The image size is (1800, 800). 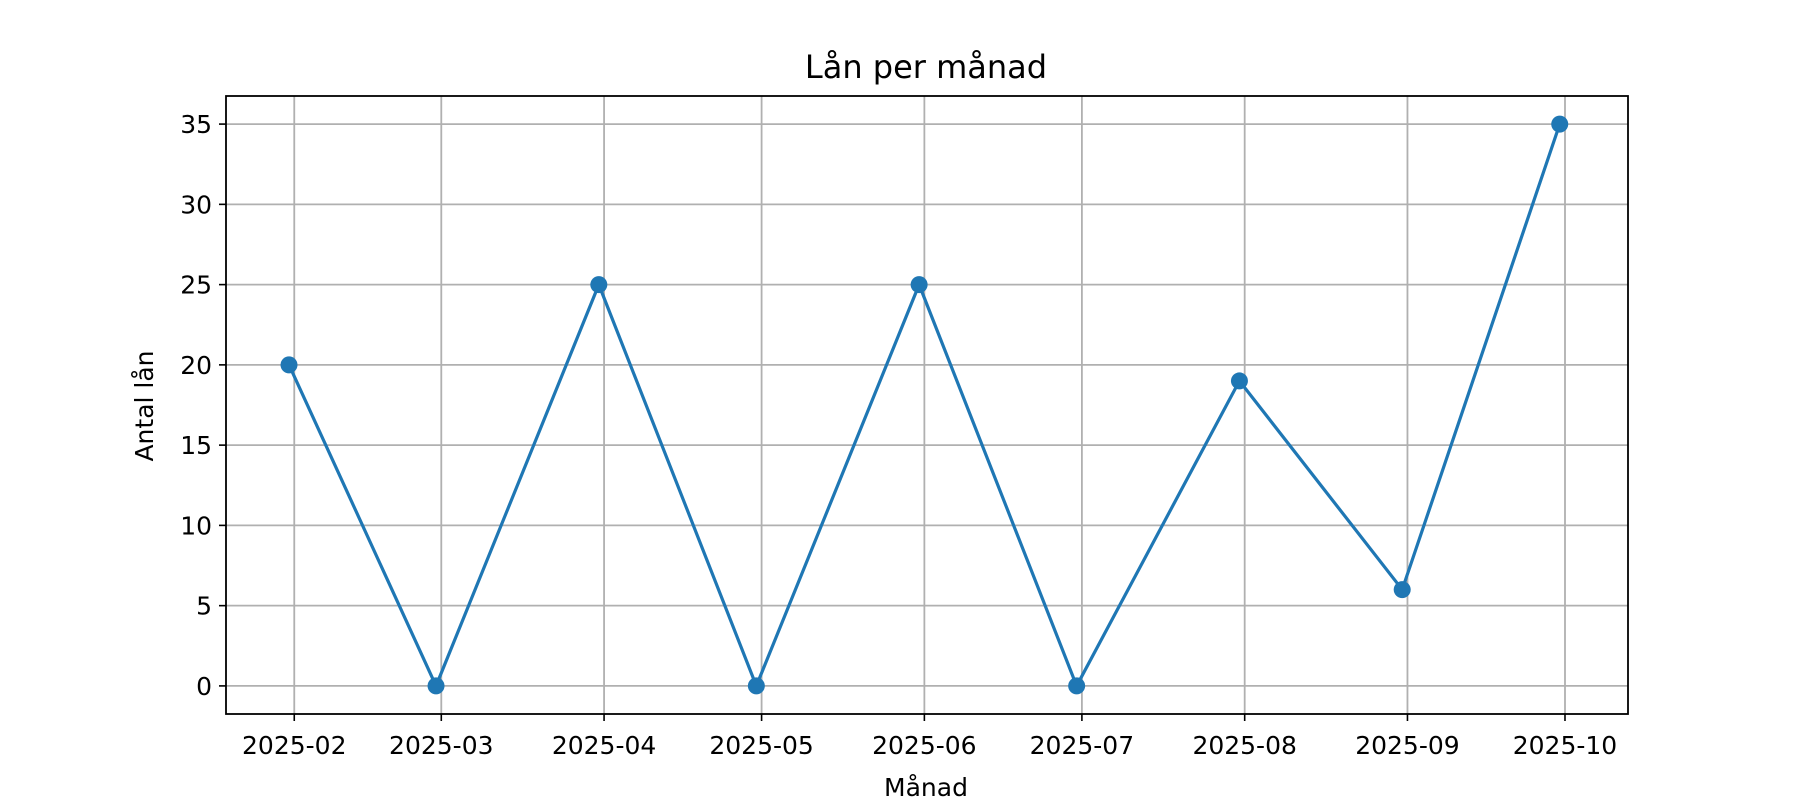 What do you see at coordinates (196, 525) in the screenshot?
I see `y-tick-label: 10` at bounding box center [196, 525].